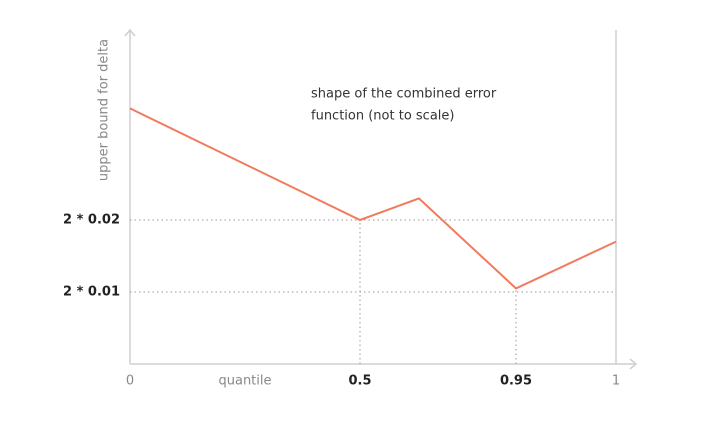 The image size is (719, 421). I want to click on y-axis-label: upper bound for delta, so click(104, 110).